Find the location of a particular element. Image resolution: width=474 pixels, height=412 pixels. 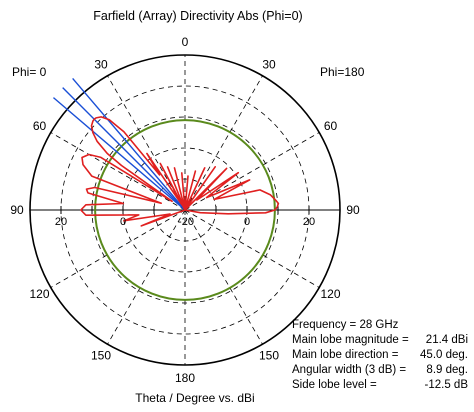

info-row-frequency: Frequency = 28 GHz is located at coordinates (380, 325).